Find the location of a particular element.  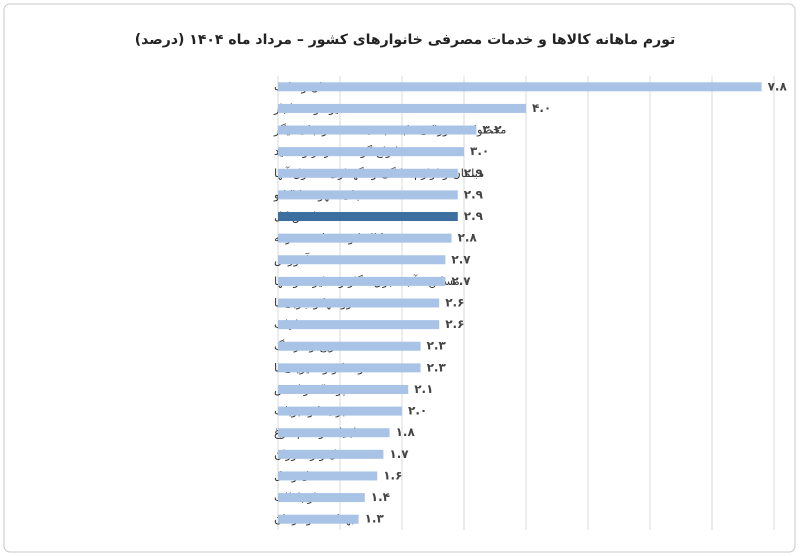

value-label: ۱.۸ is located at coordinates (406, 432).